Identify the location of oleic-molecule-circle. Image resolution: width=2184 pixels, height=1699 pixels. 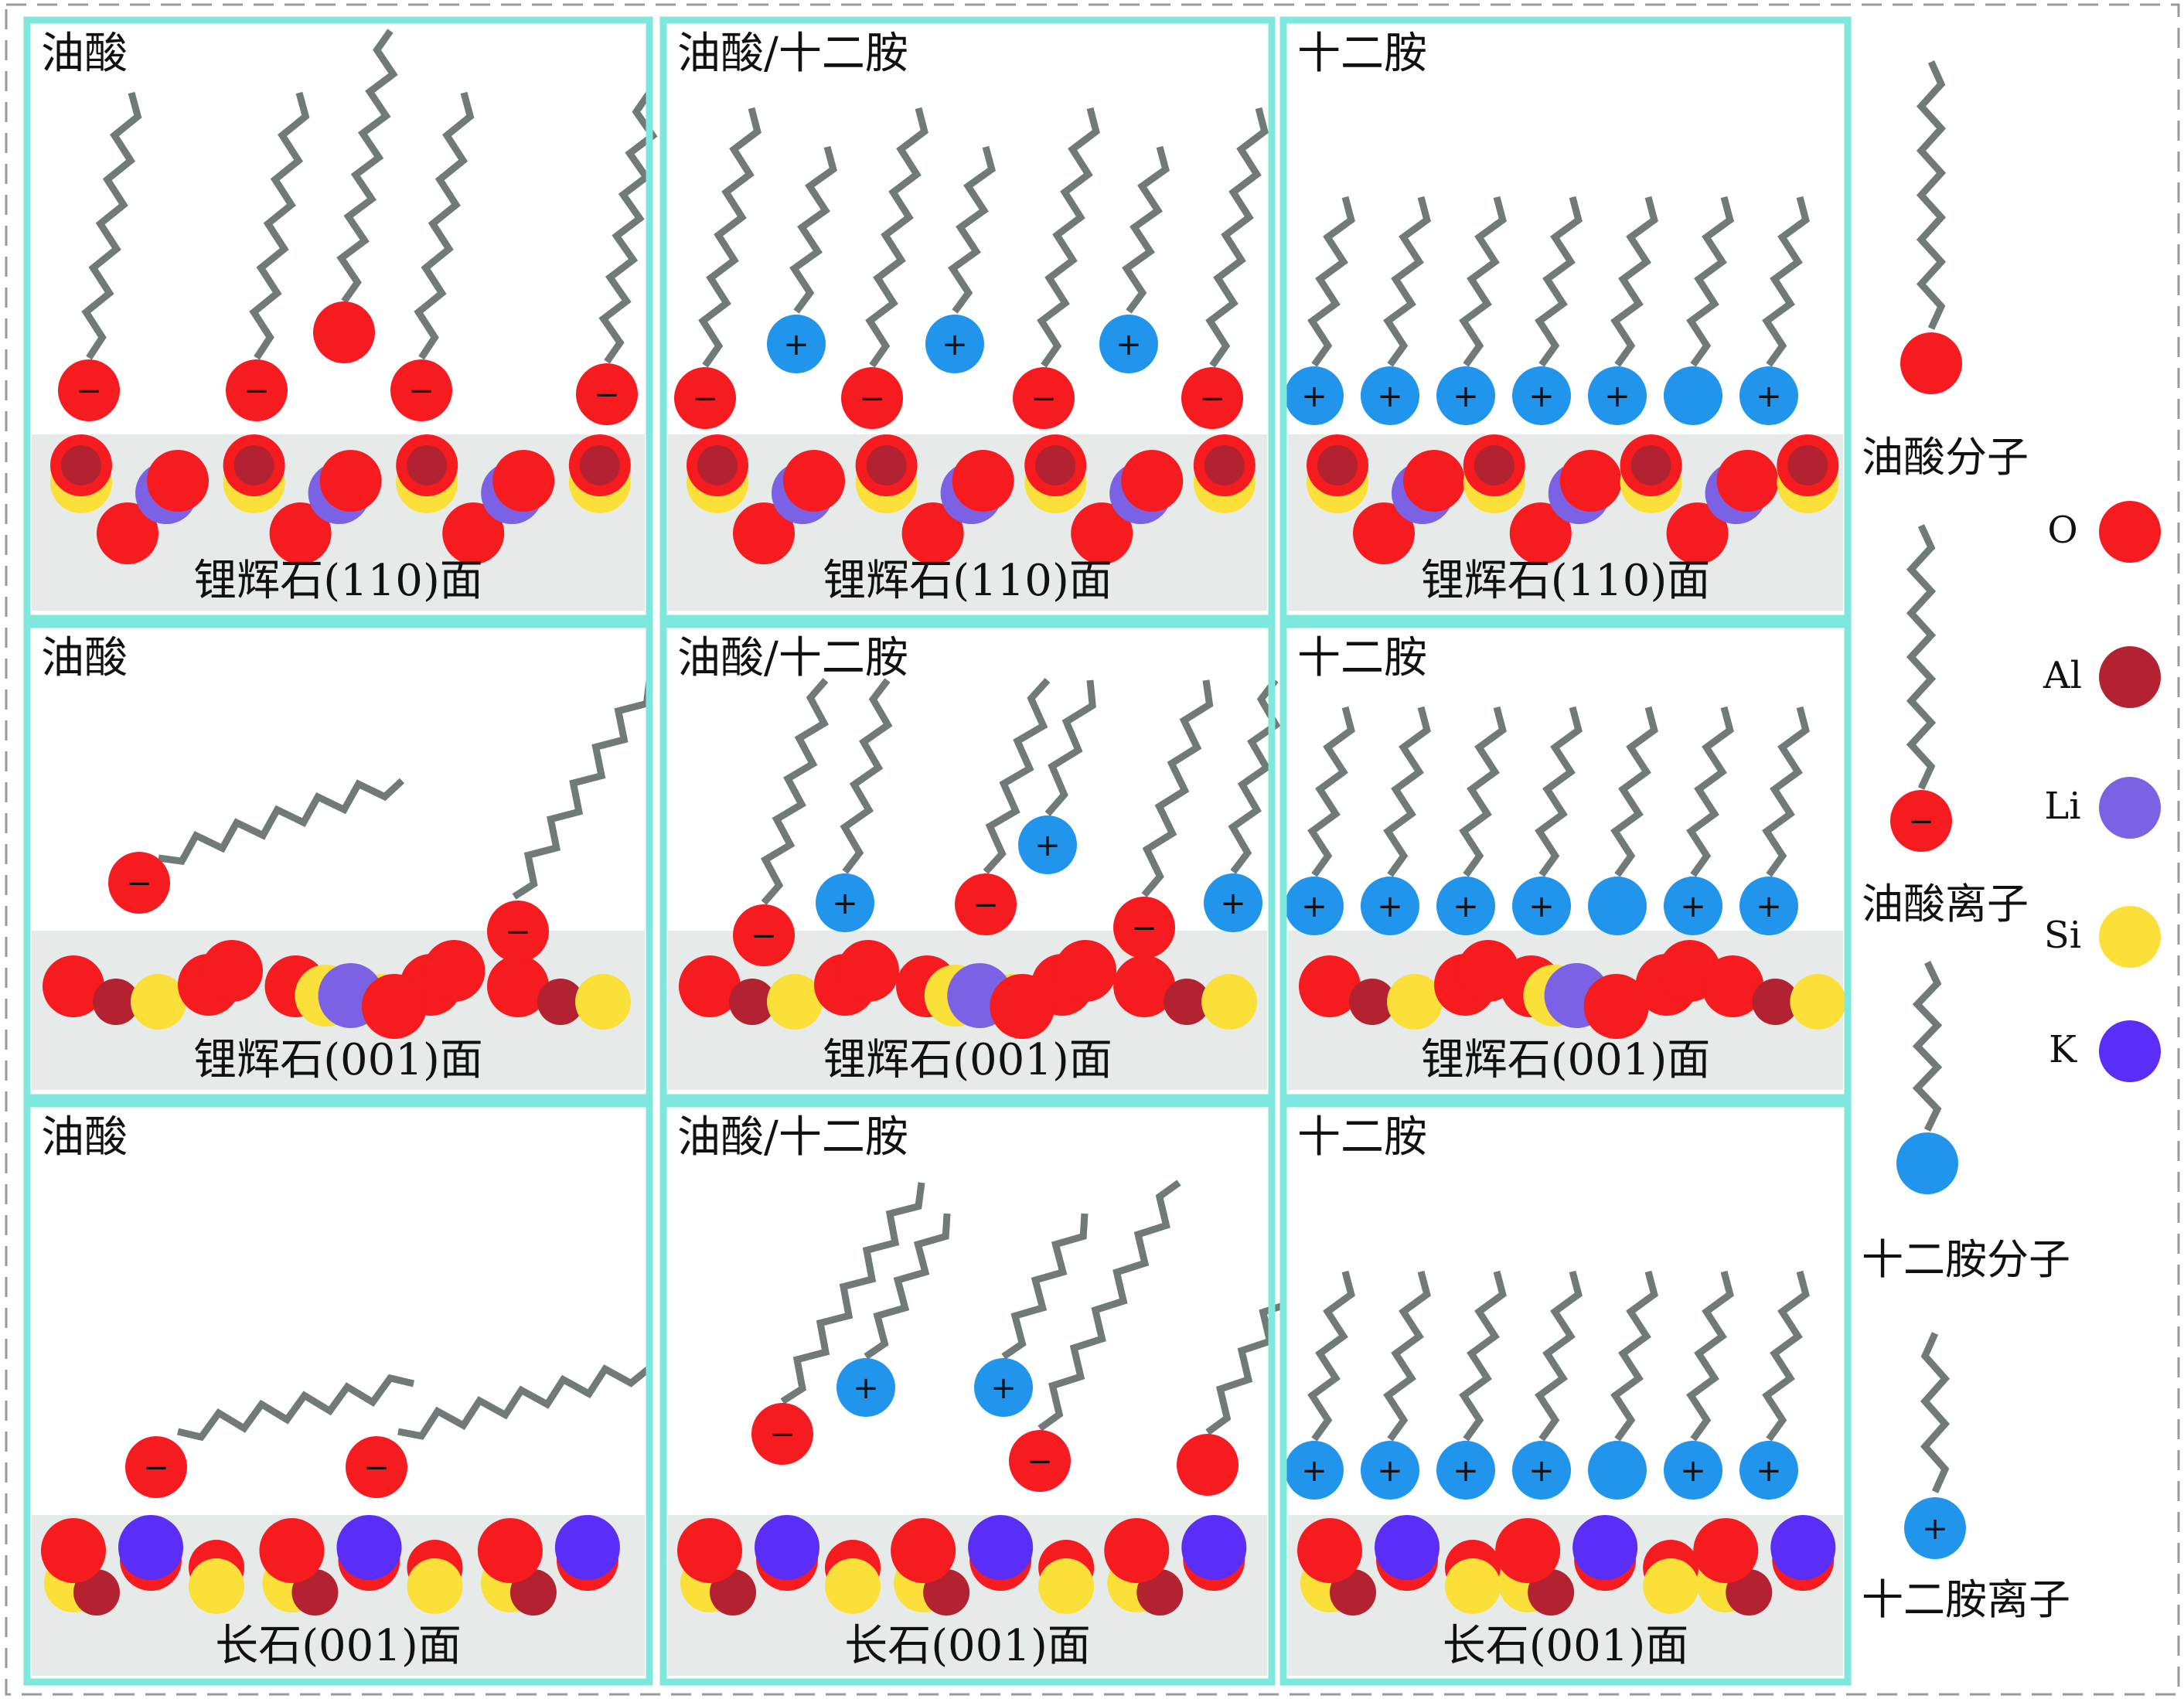
(344, 332).